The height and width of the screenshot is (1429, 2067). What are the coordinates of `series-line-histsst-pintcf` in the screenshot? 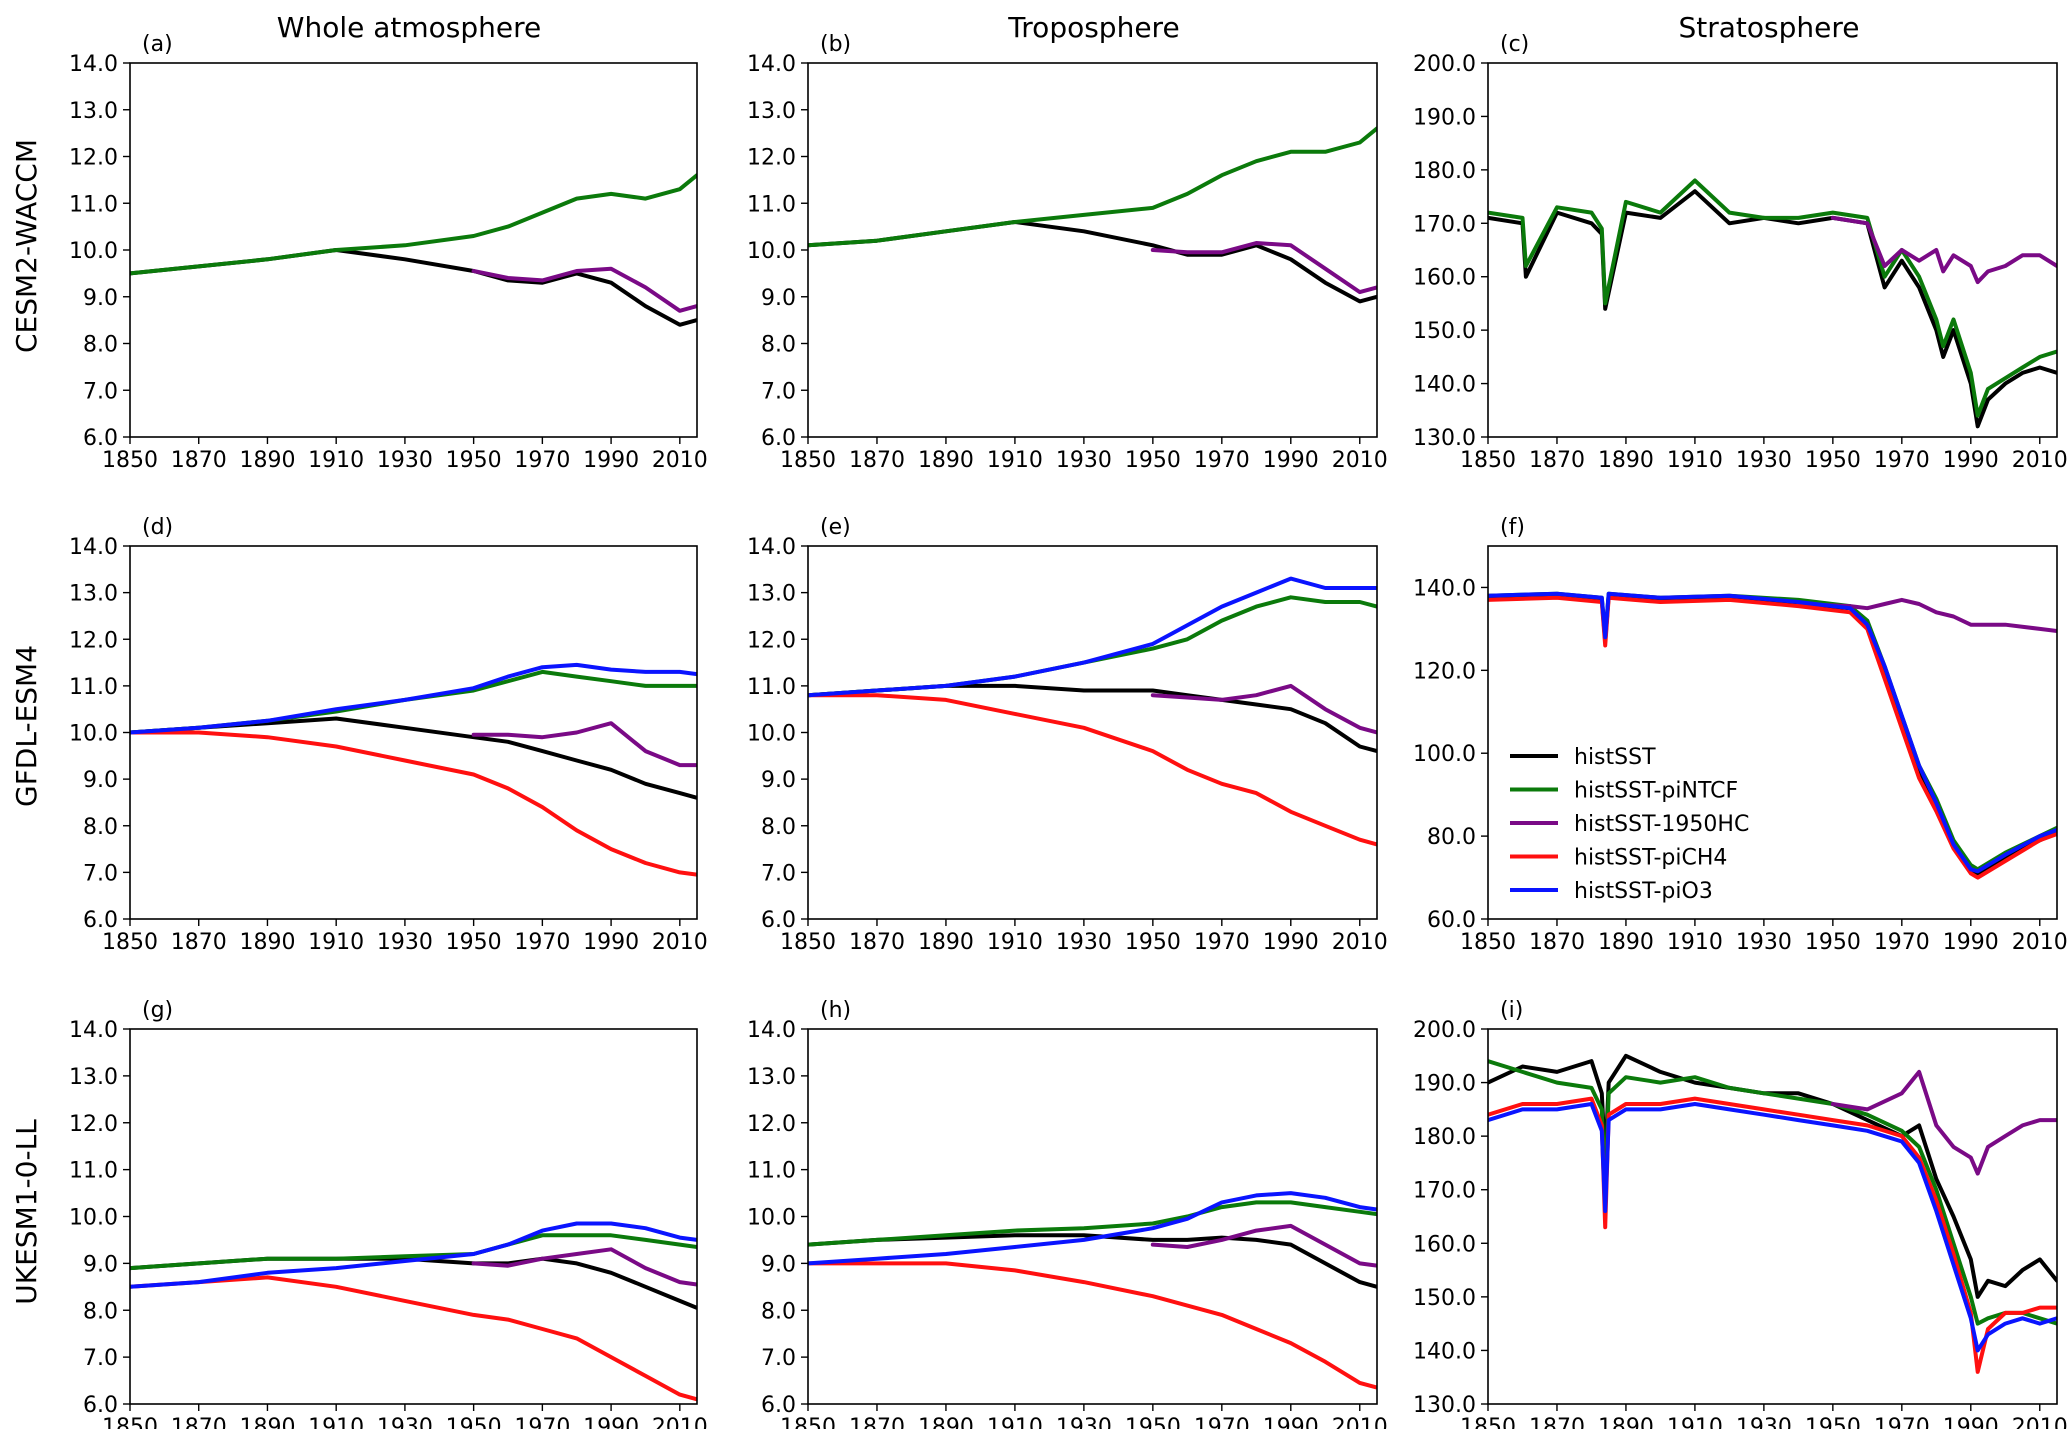 It's located at (413, 224).